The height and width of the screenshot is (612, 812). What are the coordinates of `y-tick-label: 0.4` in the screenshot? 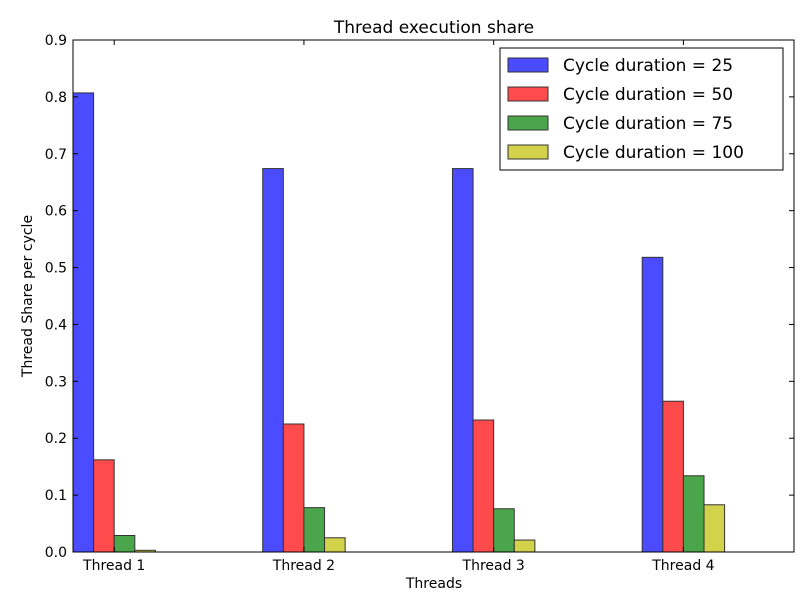 It's located at (56, 325).